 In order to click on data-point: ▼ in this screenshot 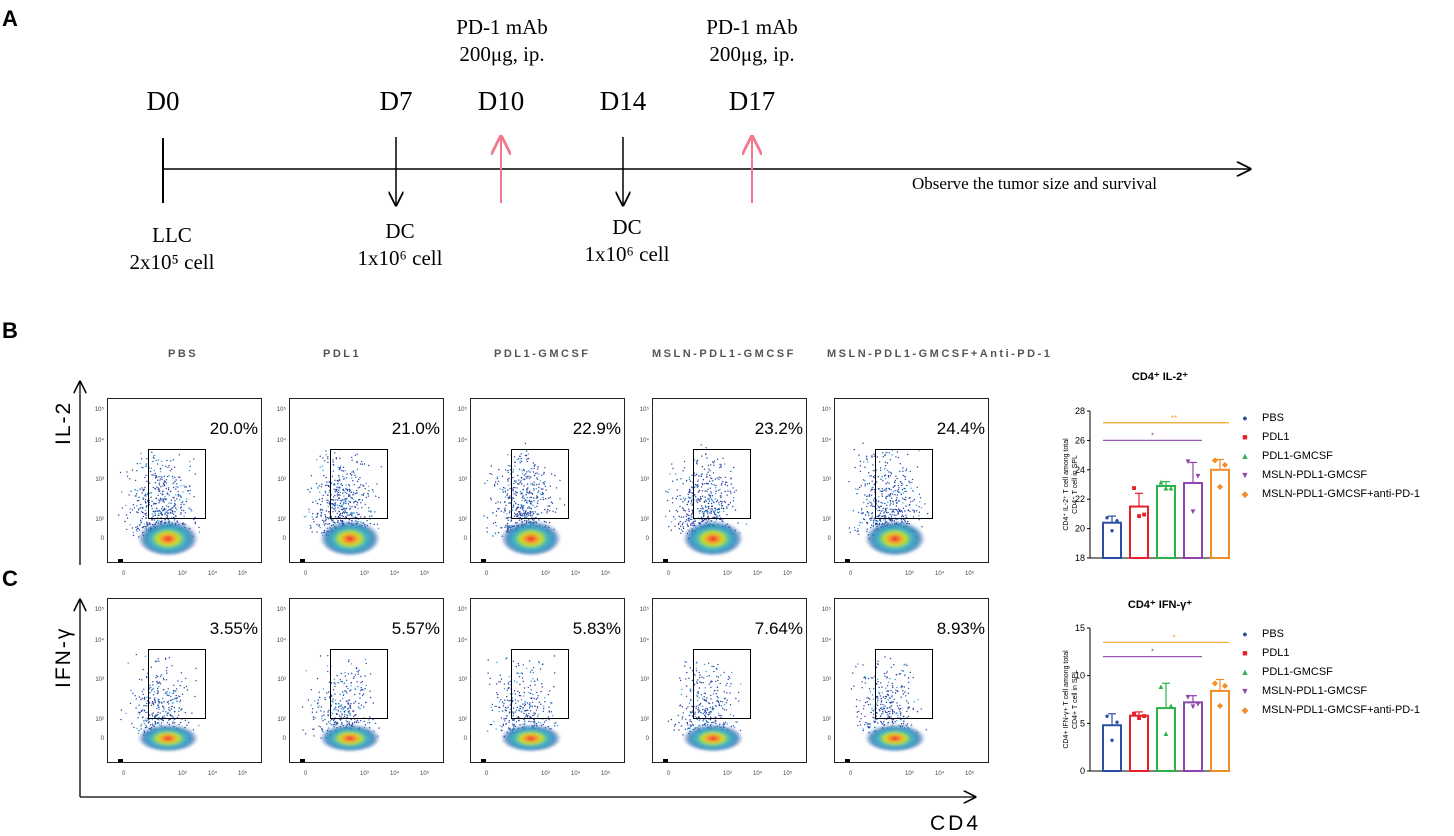, I will do `click(1193, 511)`.